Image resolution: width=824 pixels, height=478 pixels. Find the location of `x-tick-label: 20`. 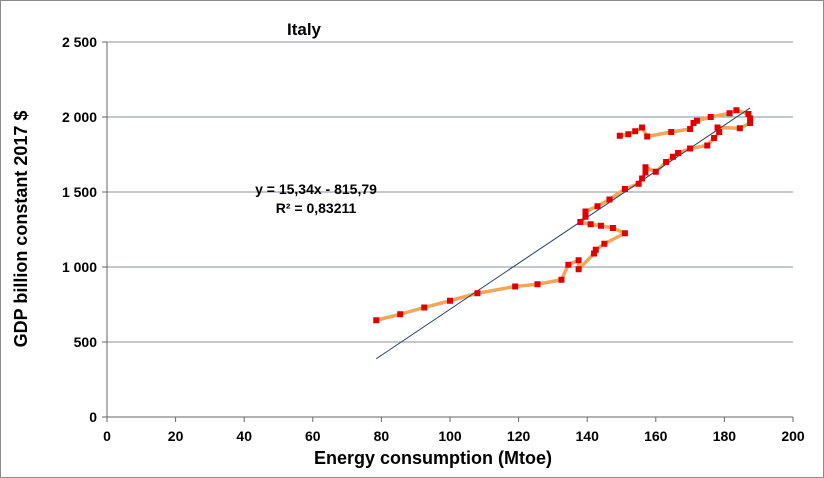

x-tick-label: 20 is located at coordinates (176, 436).